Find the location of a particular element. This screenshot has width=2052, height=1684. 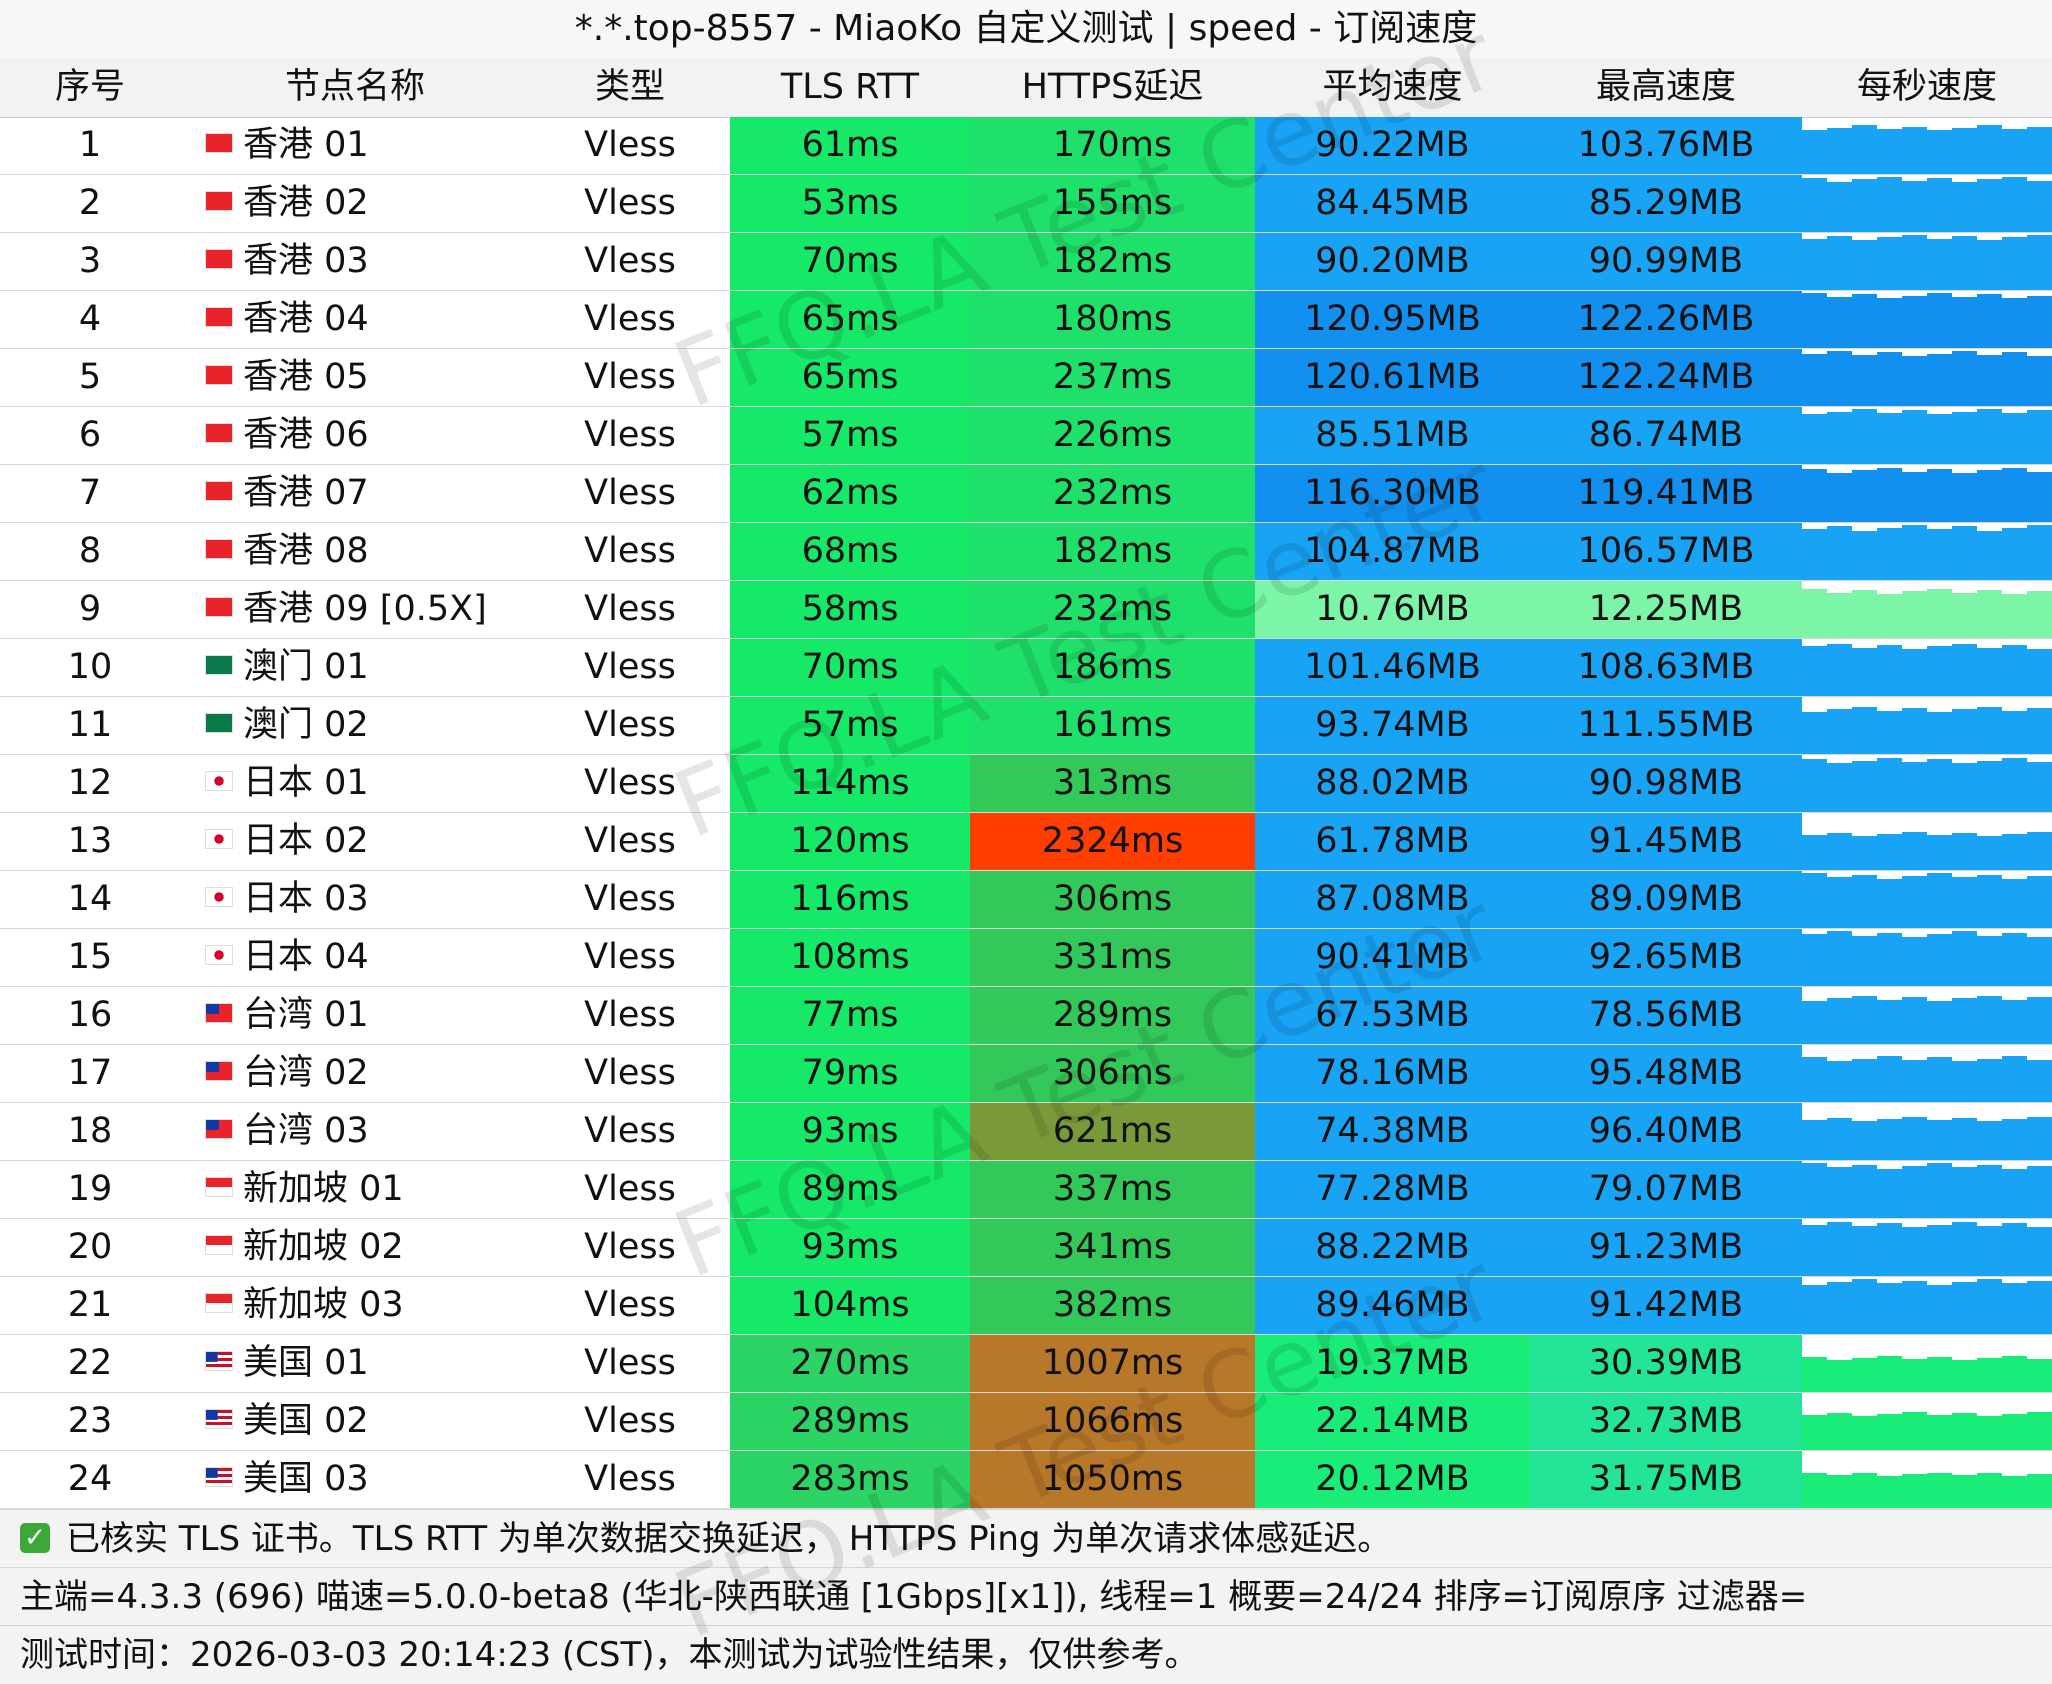

hk-flag-icon is located at coordinates (219, 433).